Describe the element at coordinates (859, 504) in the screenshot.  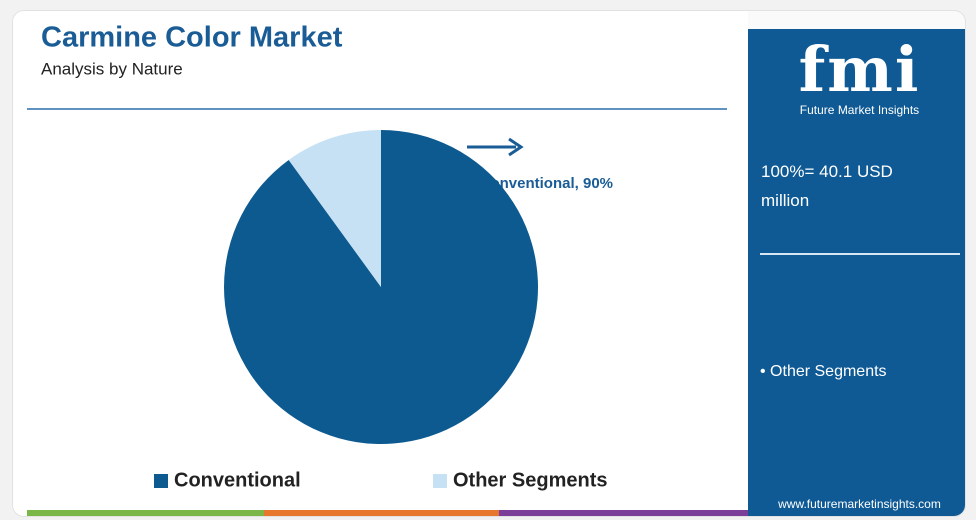
I see `website: www.futuremarketinsights.com` at that location.